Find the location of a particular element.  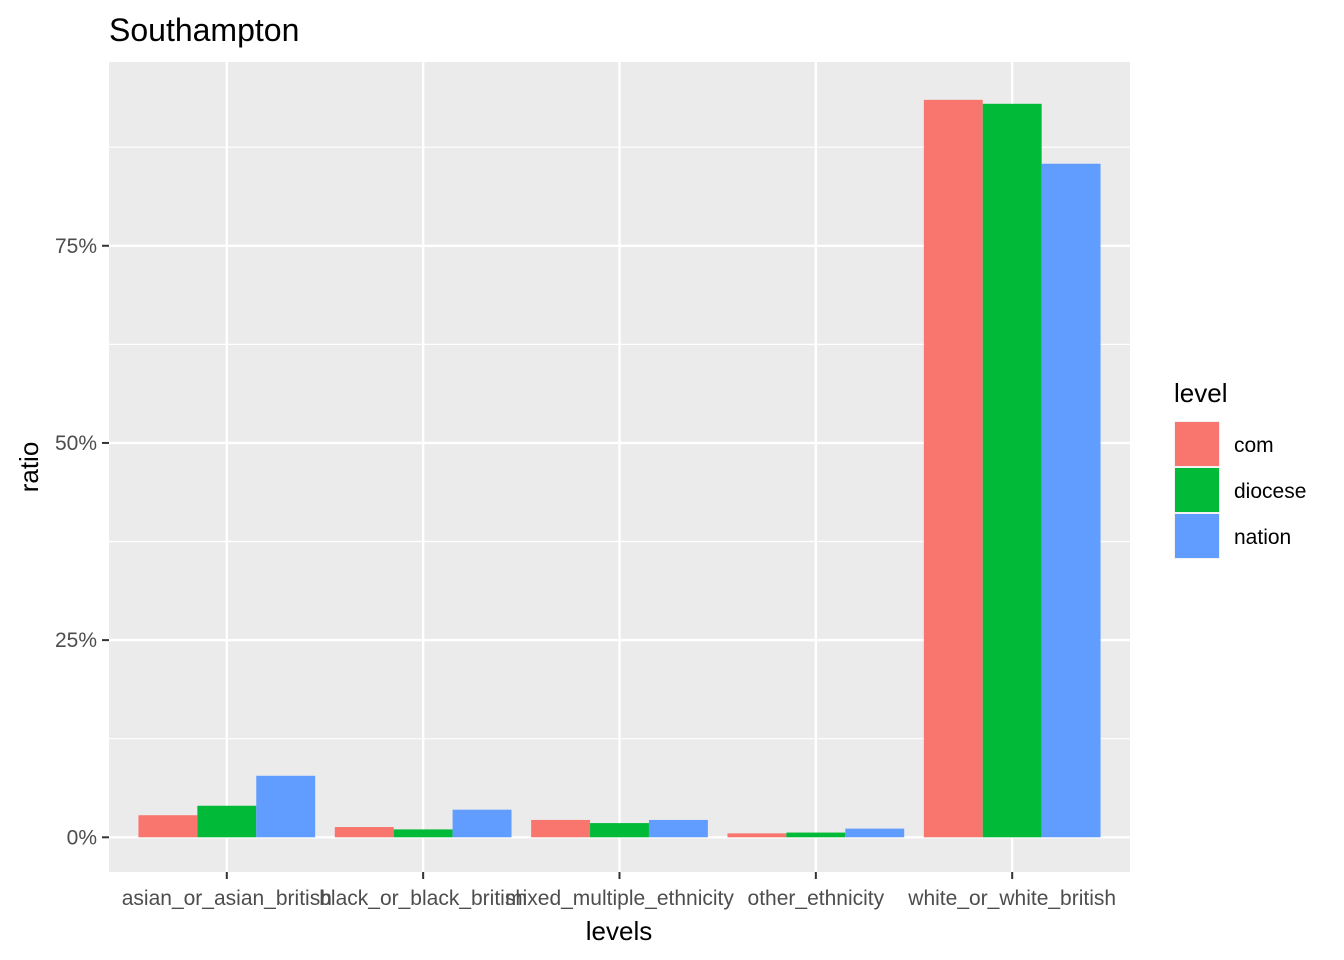

y-axis-title: ratio is located at coordinates (29, 467).